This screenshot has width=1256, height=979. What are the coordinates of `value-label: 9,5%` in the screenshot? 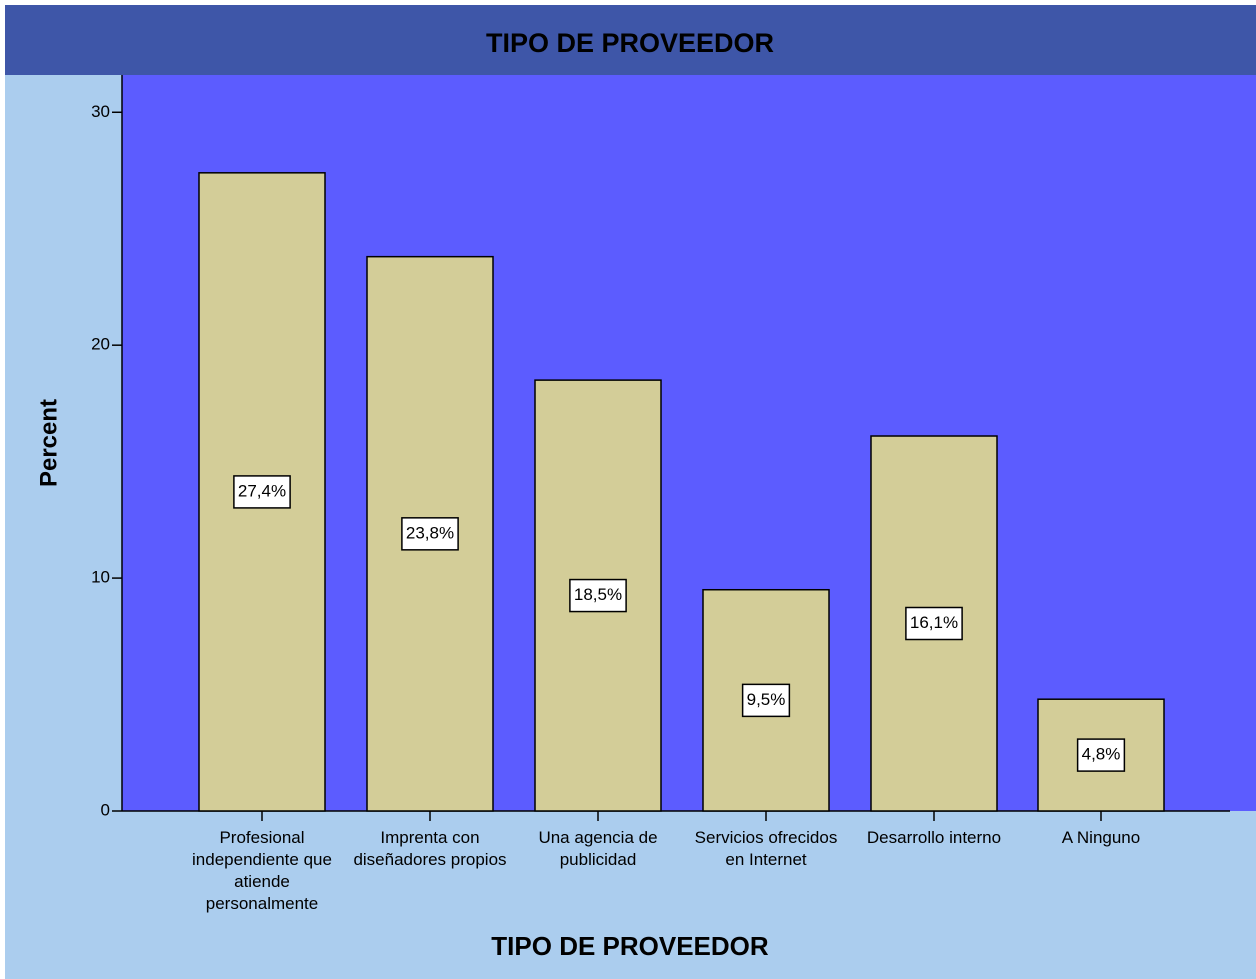 It's located at (766, 699).